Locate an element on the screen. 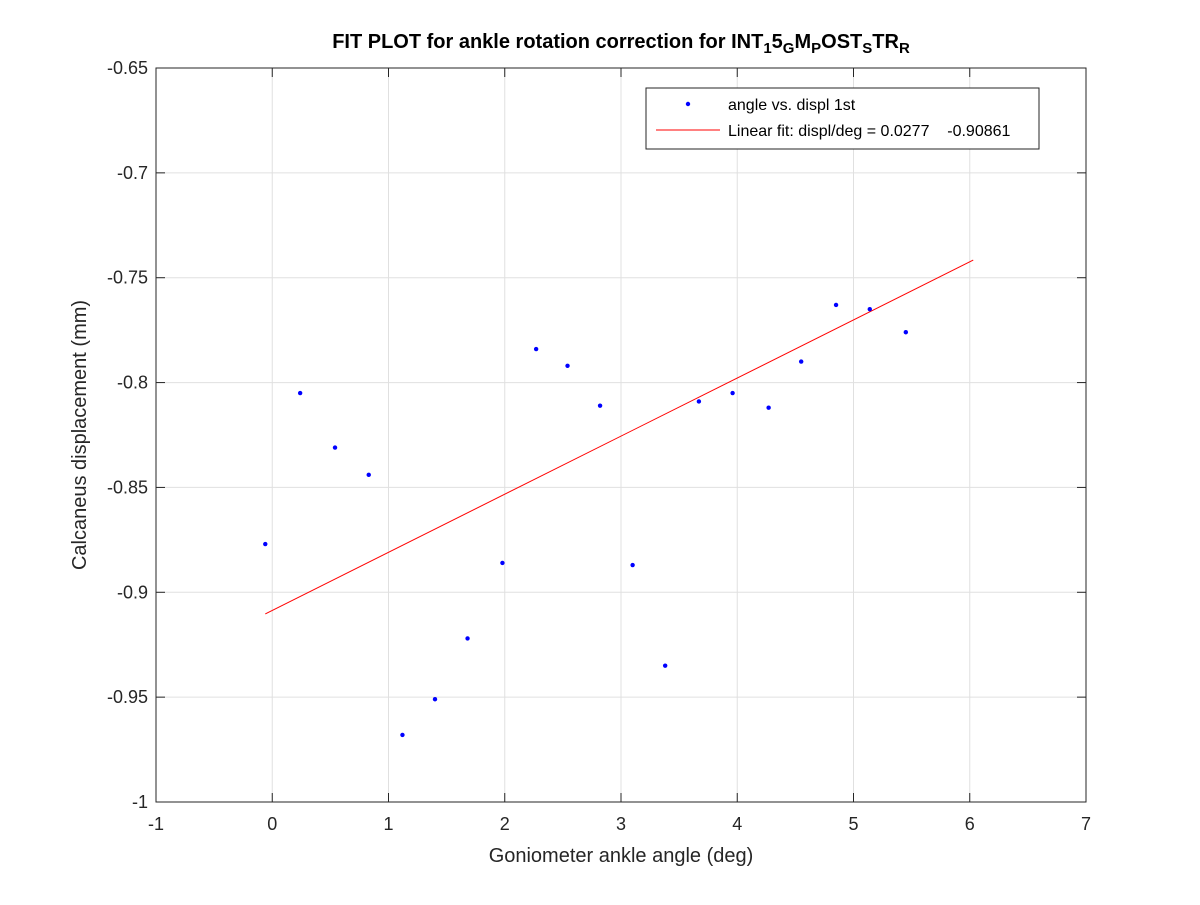  title-subscript: G is located at coordinates (789, 48).